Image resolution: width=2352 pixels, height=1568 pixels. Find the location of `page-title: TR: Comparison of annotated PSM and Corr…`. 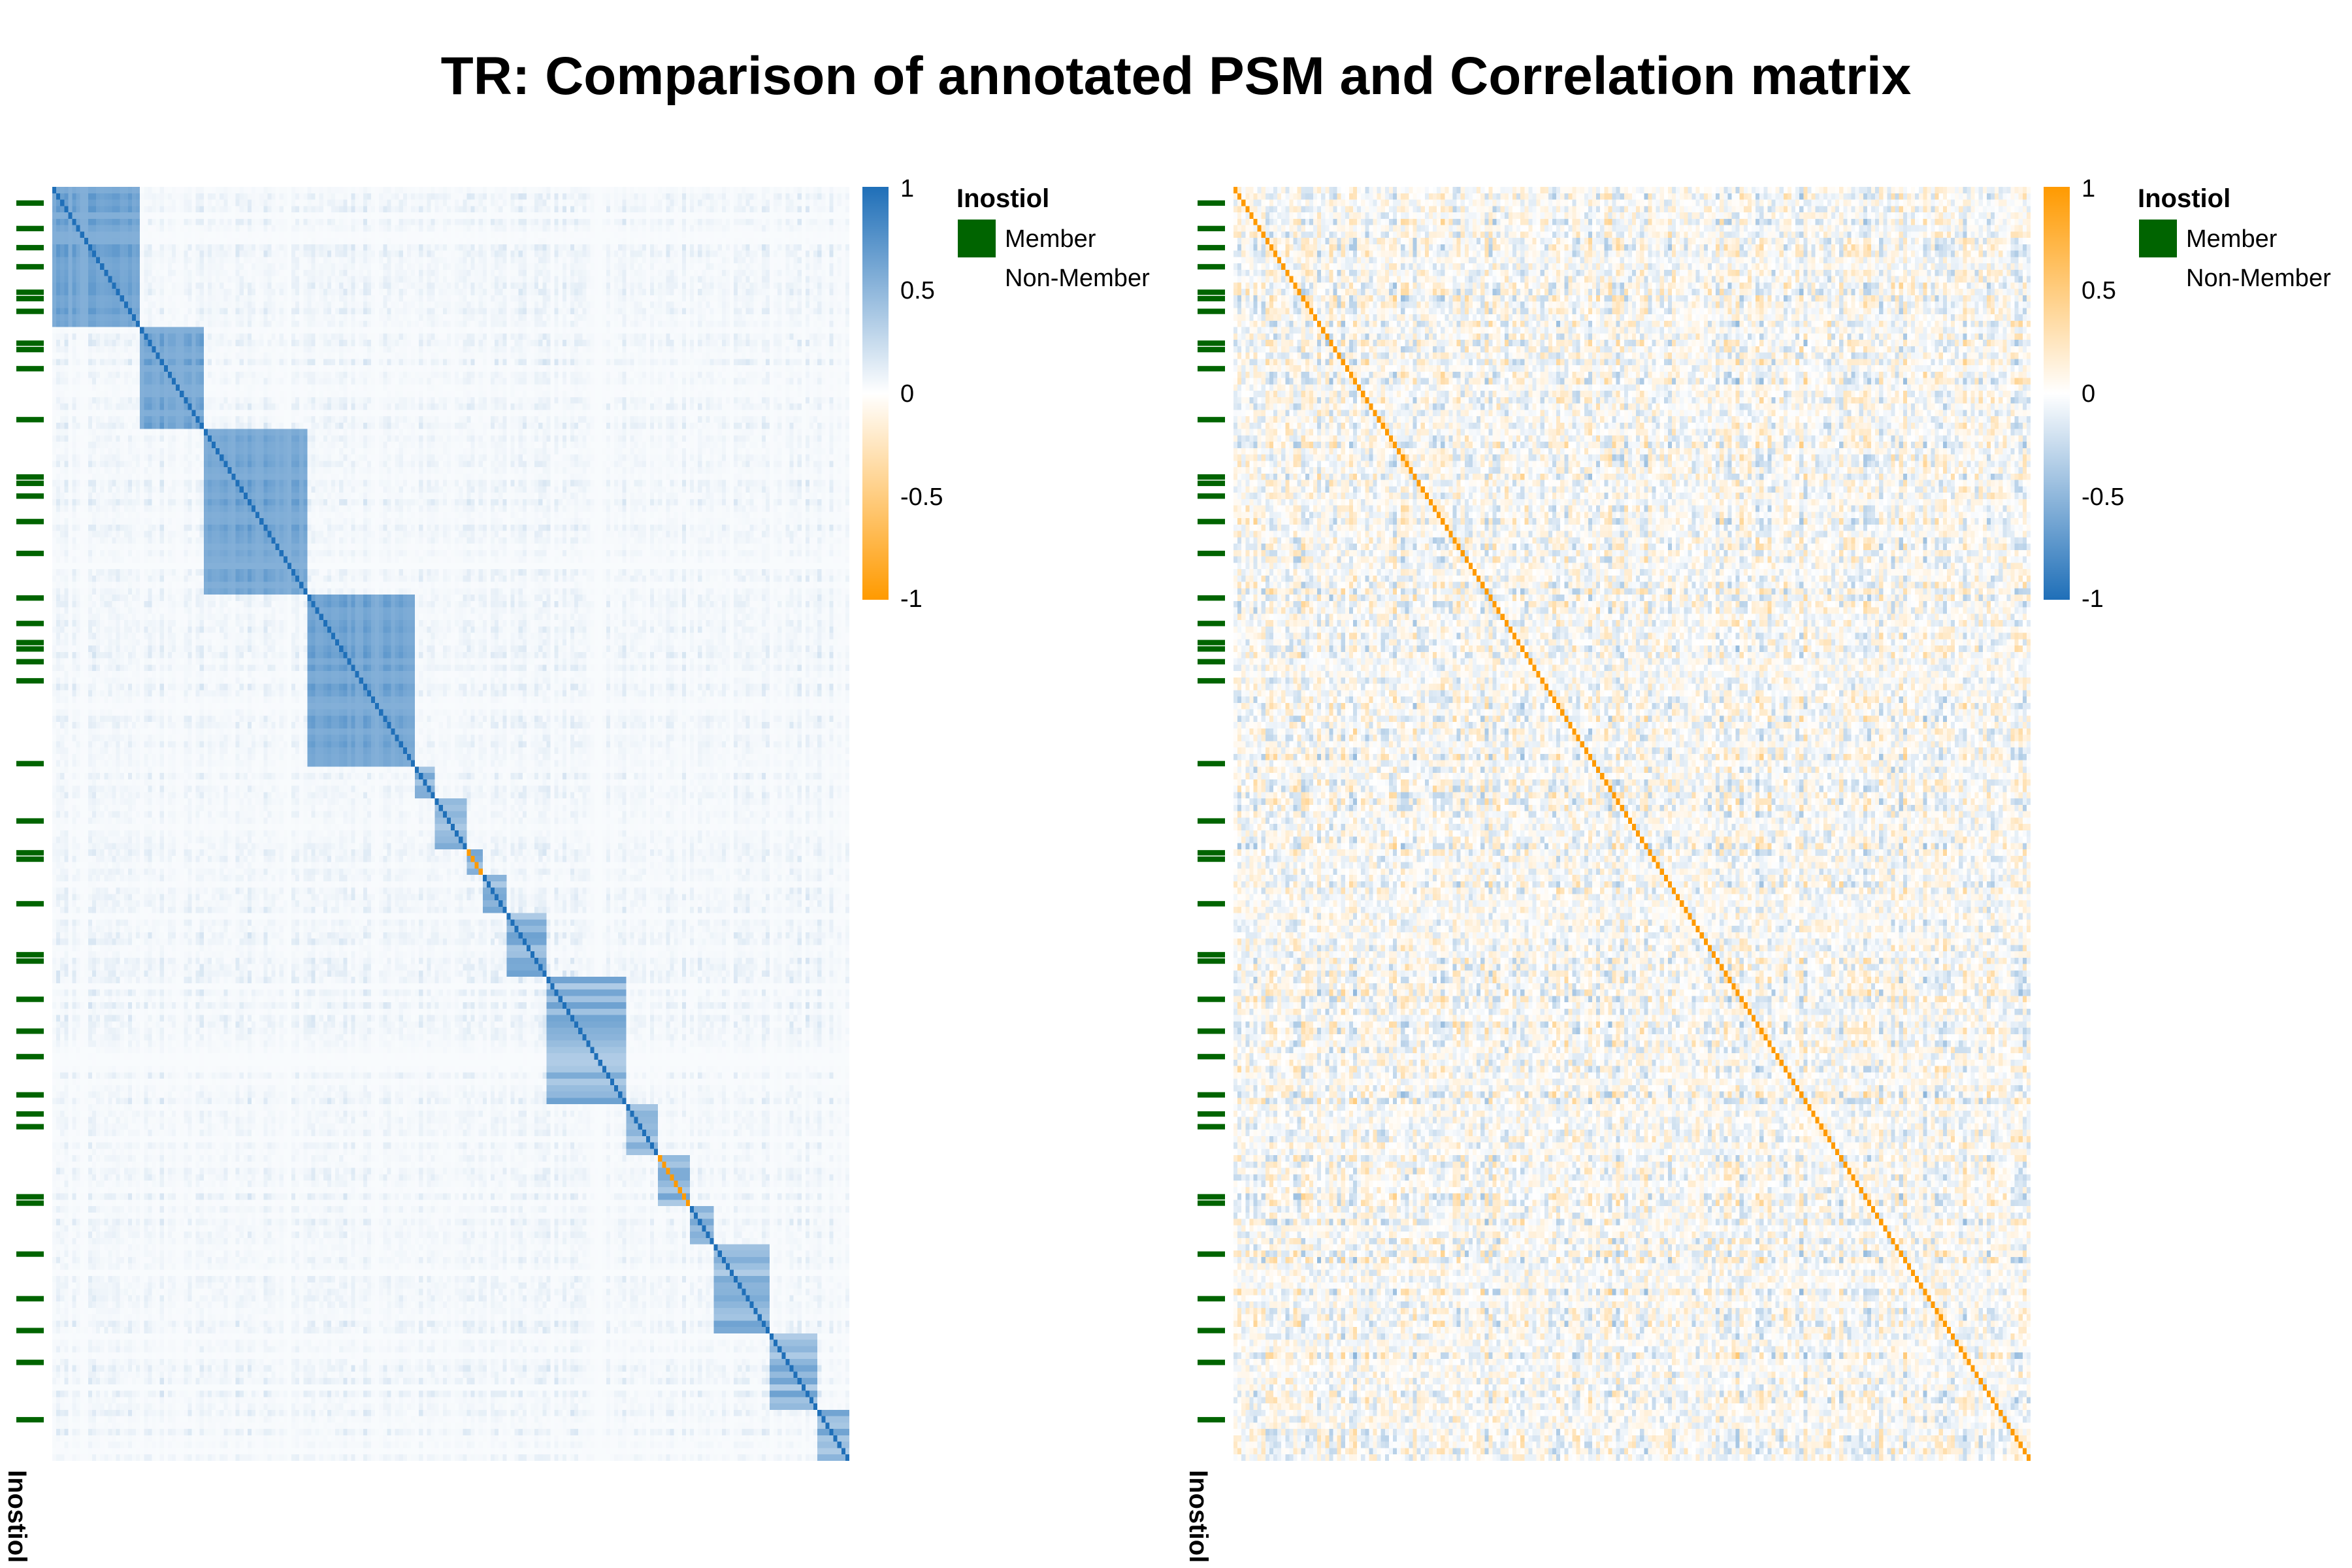

page-title: TR: Comparison of annotated PSM and Corr… is located at coordinates (1176, 76).